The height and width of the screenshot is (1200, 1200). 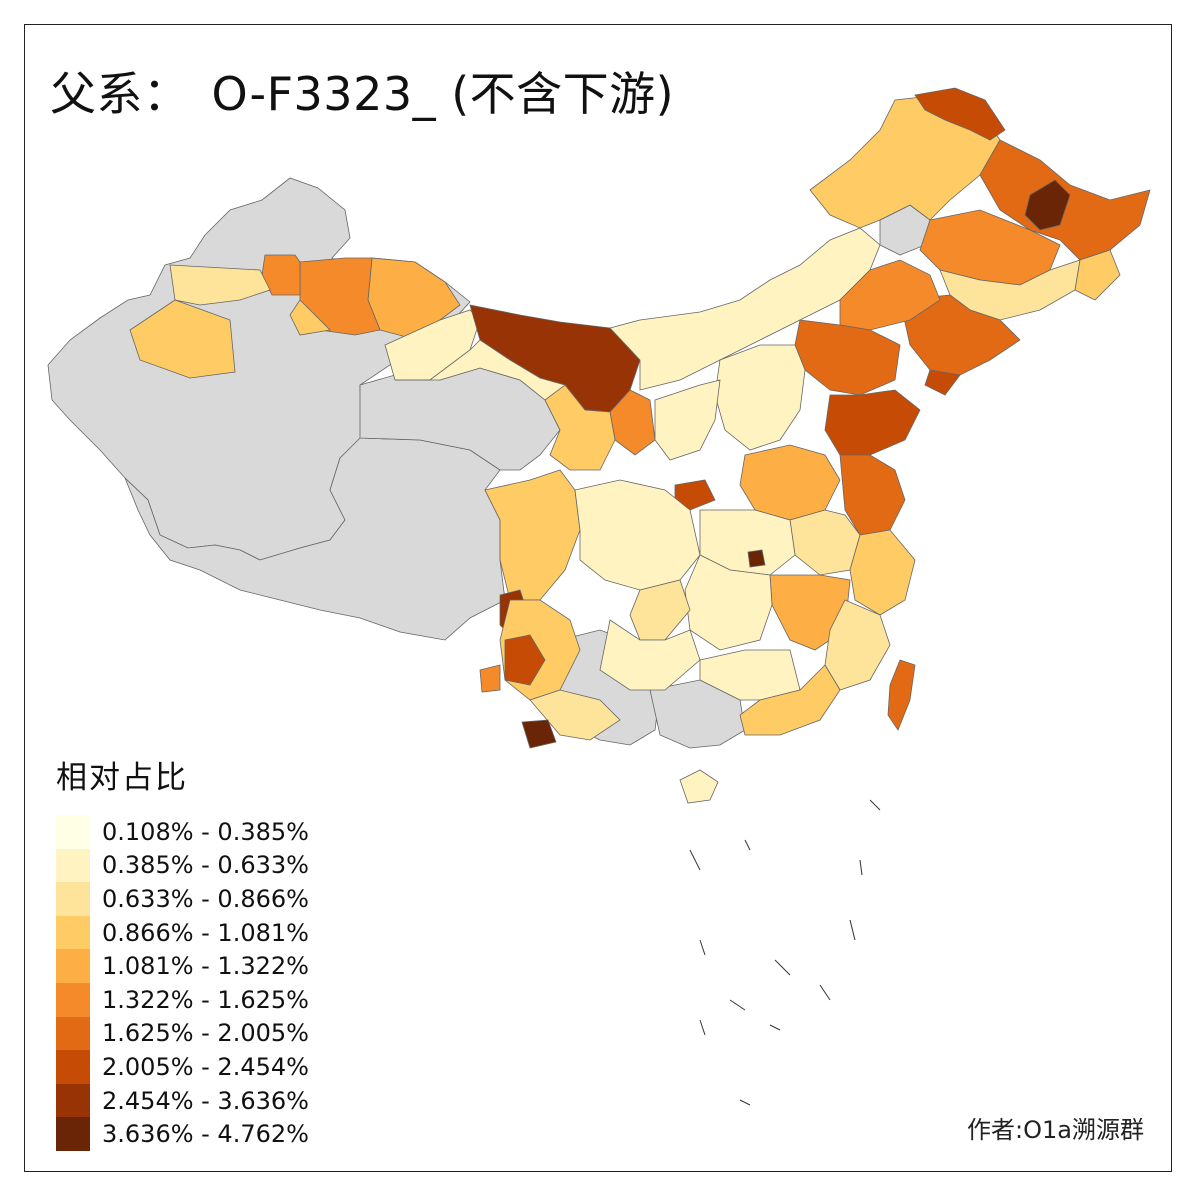 I want to click on author-credit: 作者:O1a溯源群, so click(x=1055, y=1130).